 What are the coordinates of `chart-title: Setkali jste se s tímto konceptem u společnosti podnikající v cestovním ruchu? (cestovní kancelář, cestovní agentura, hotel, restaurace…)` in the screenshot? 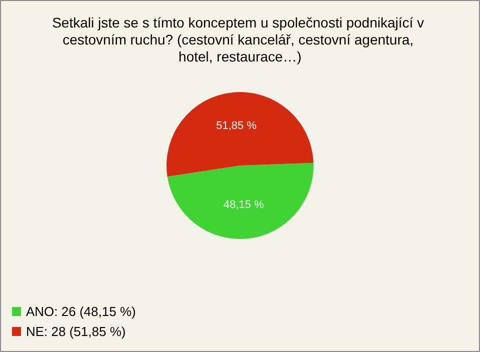 It's located at (240, 39).